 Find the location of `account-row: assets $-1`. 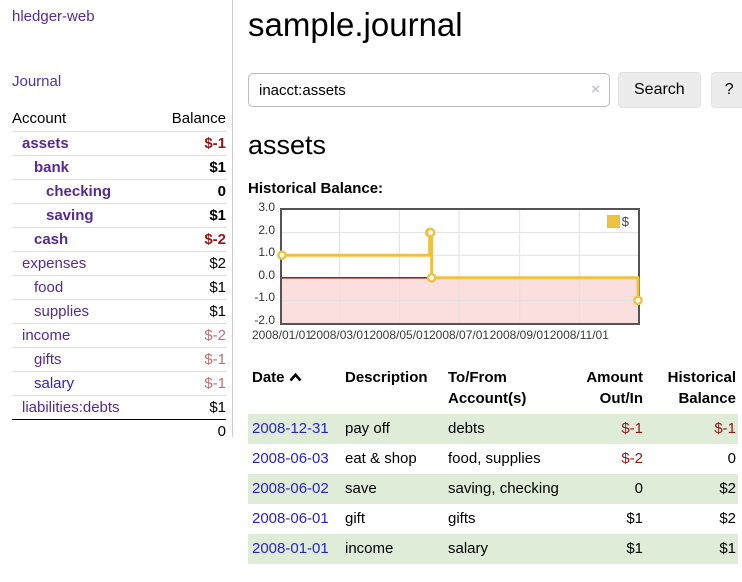

account-row: assets $-1 is located at coordinates (119, 143).